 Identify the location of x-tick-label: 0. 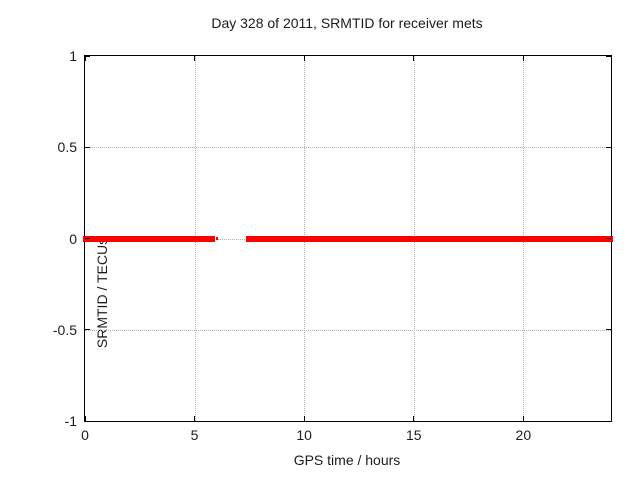
(85, 435).